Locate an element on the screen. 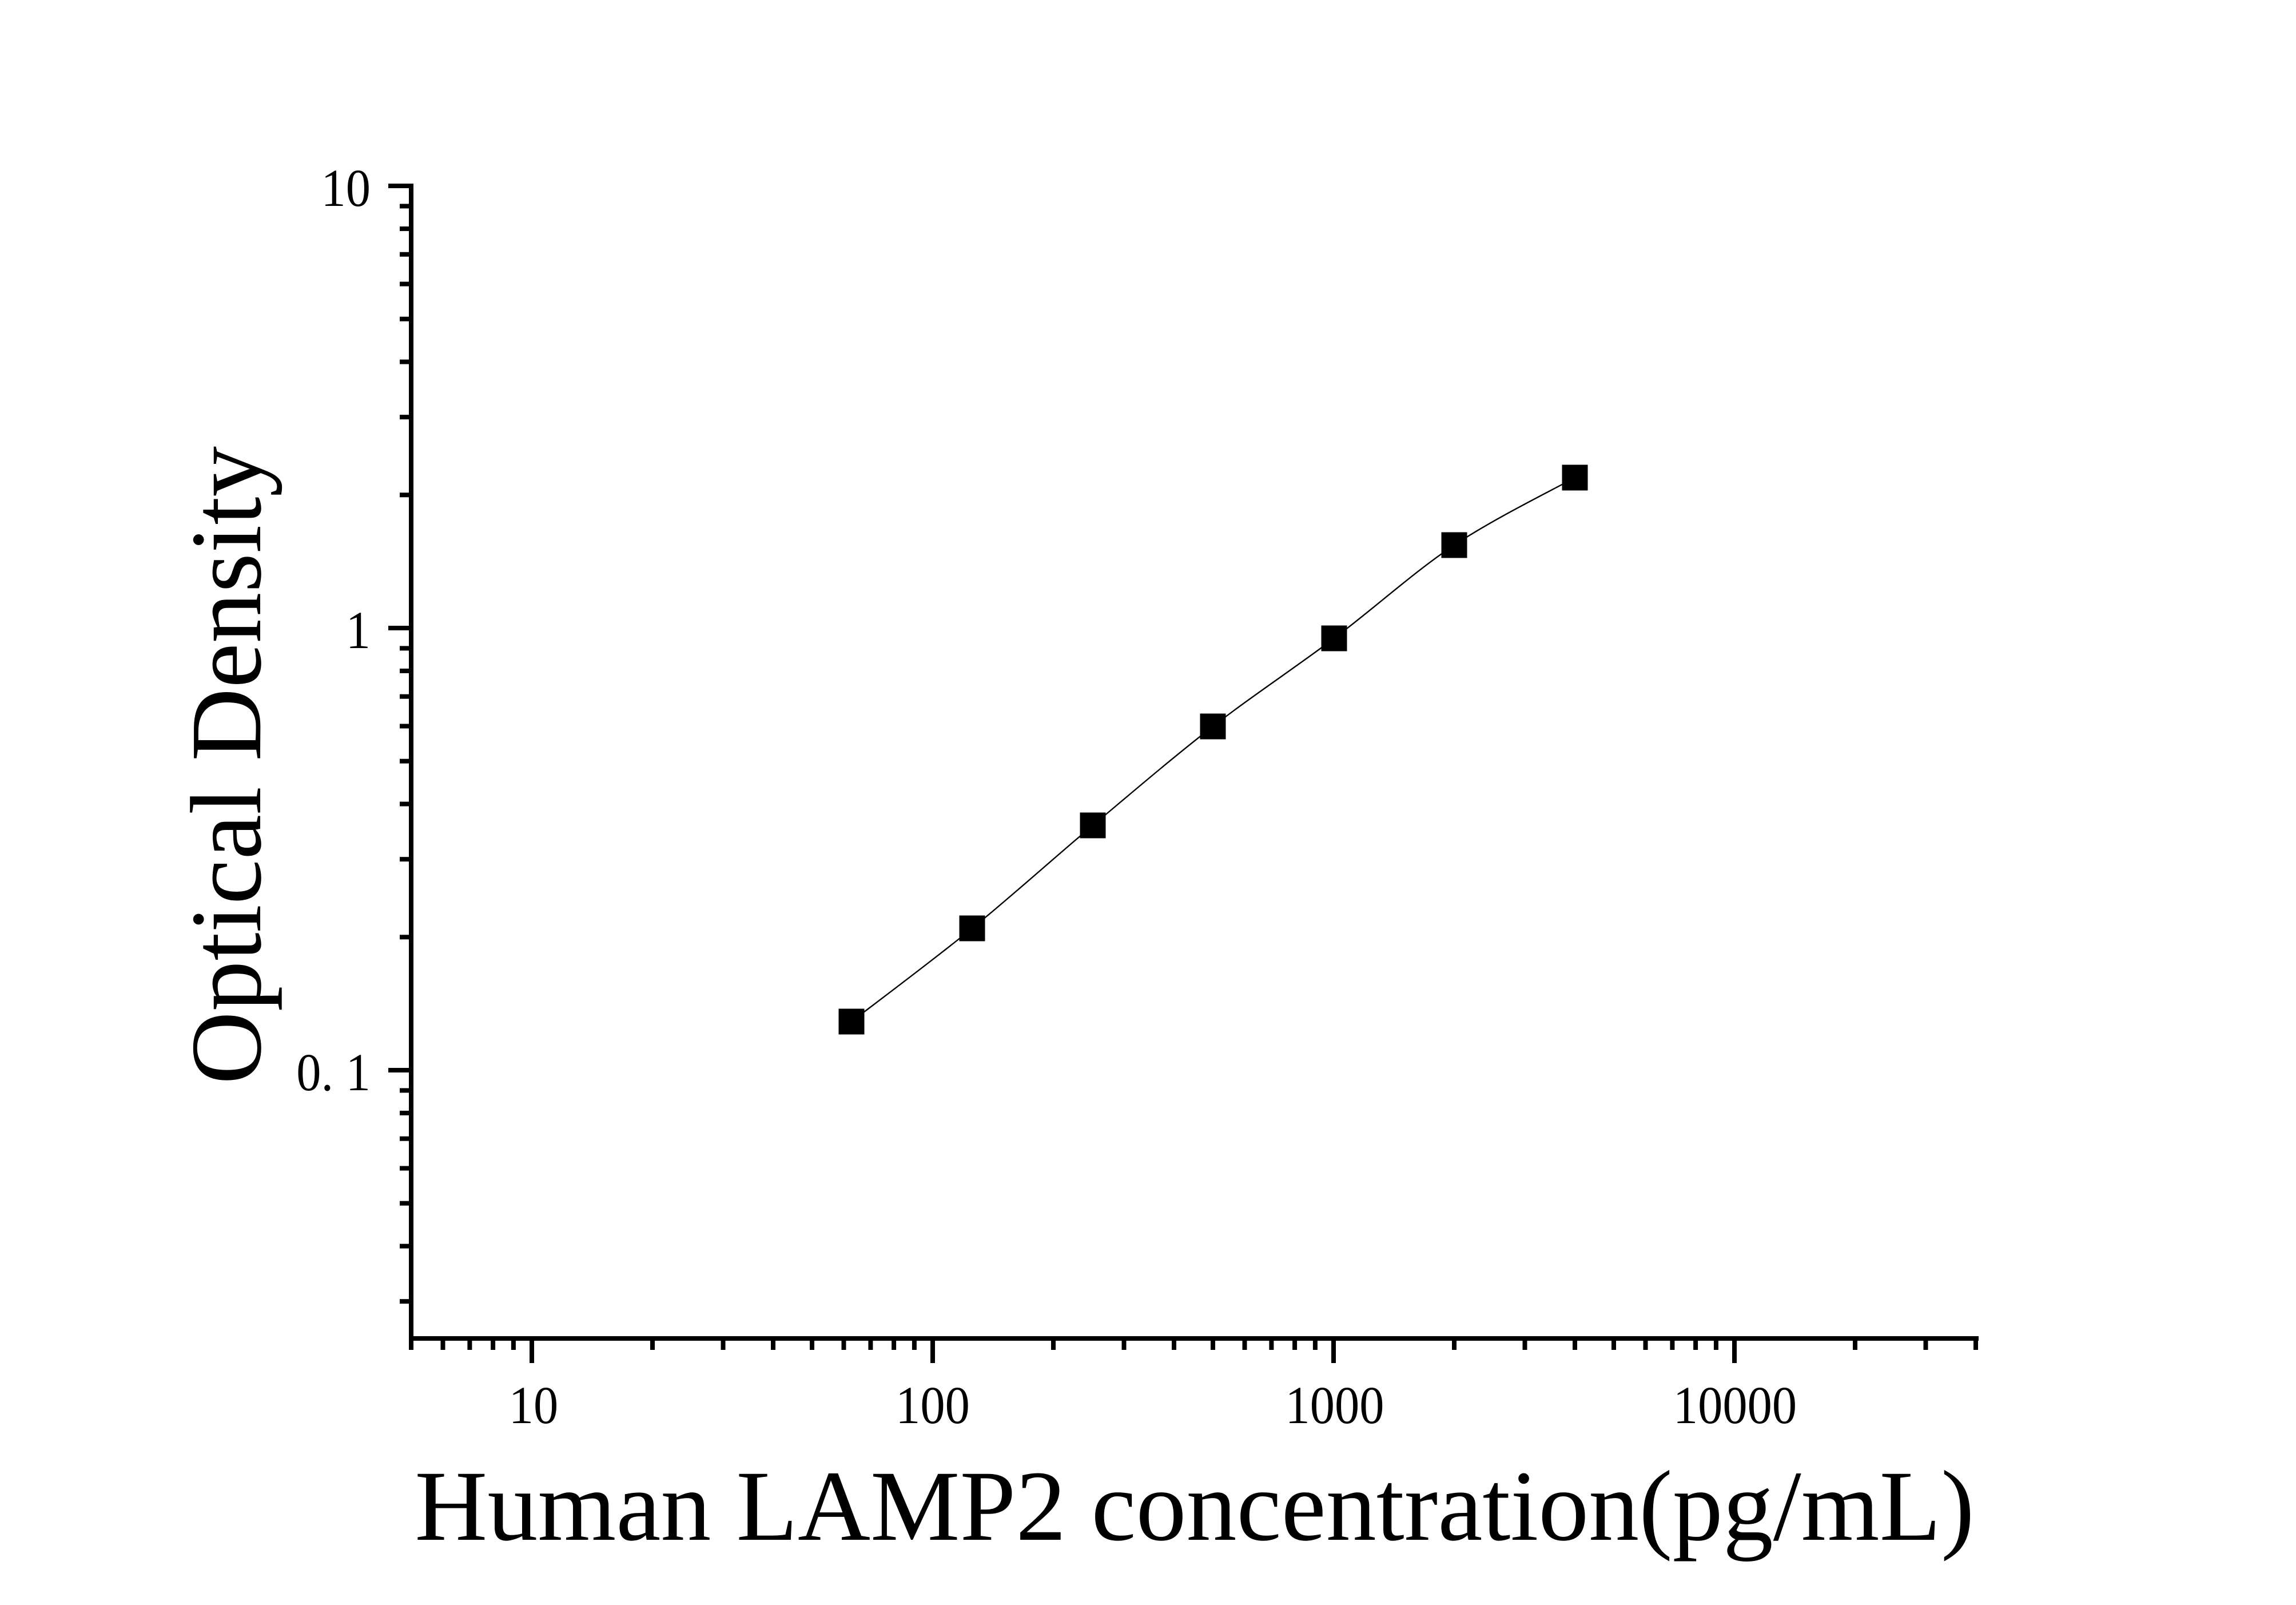 The image size is (2296, 1605). svg-text: 10000 is located at coordinates (1735, 1405).